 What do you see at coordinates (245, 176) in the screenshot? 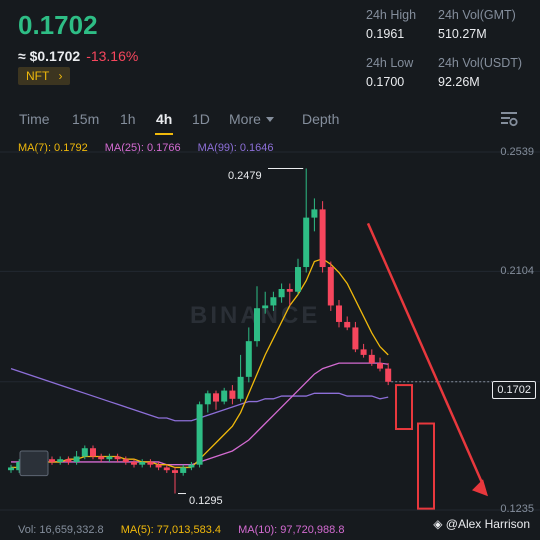
I see `high-annotation: 0.2479` at bounding box center [245, 176].